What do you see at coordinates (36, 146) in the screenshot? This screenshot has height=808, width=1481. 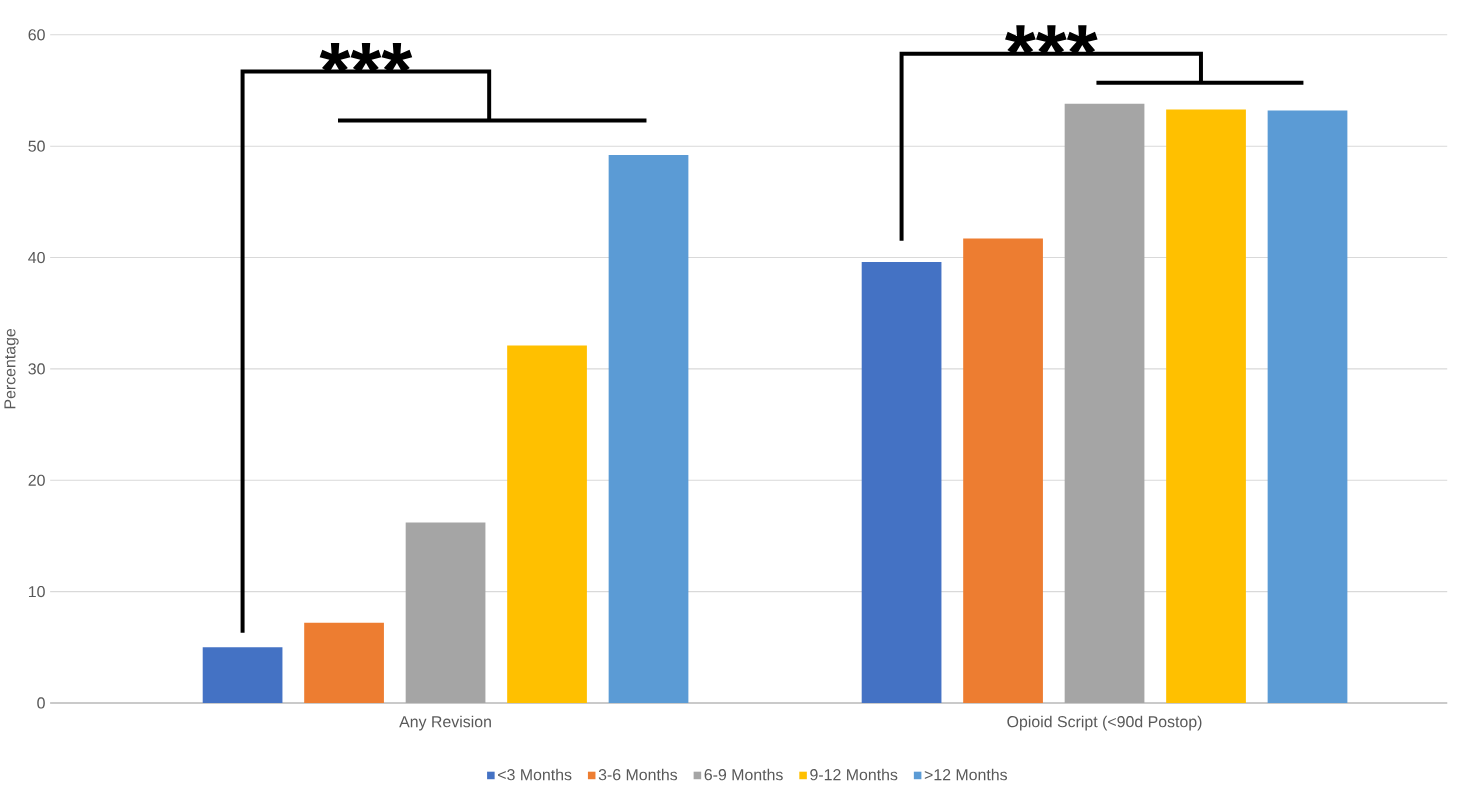 I see `y-tick-label: 50` at bounding box center [36, 146].